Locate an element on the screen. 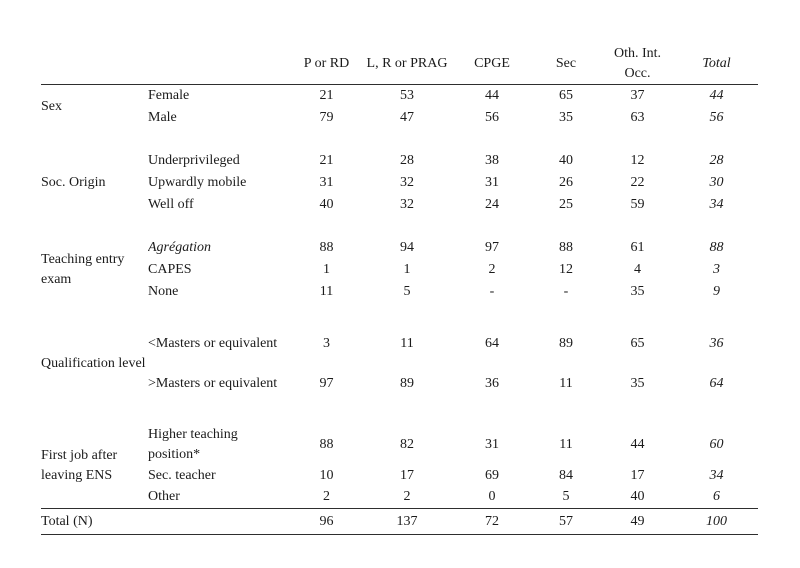 The height and width of the screenshot is (568, 800). footer-value: 57 is located at coordinates (566, 521).